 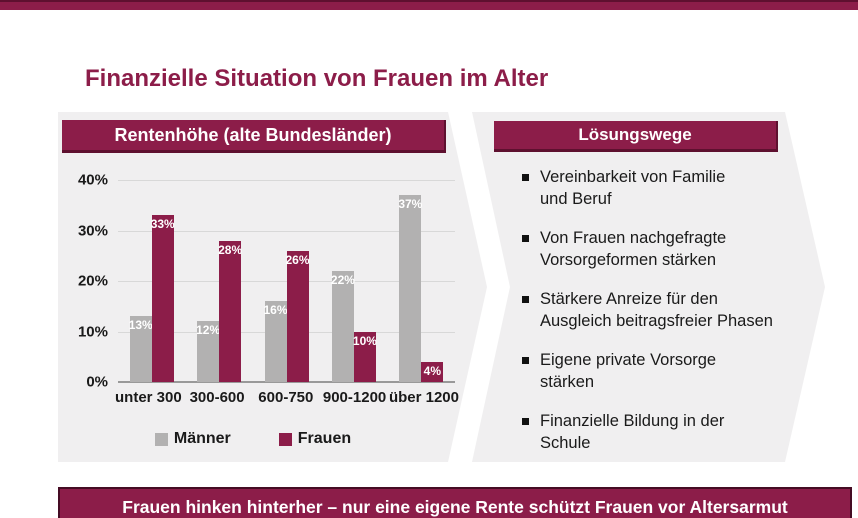 What do you see at coordinates (429, 5) in the screenshot?
I see `top-accent-bar` at bounding box center [429, 5].